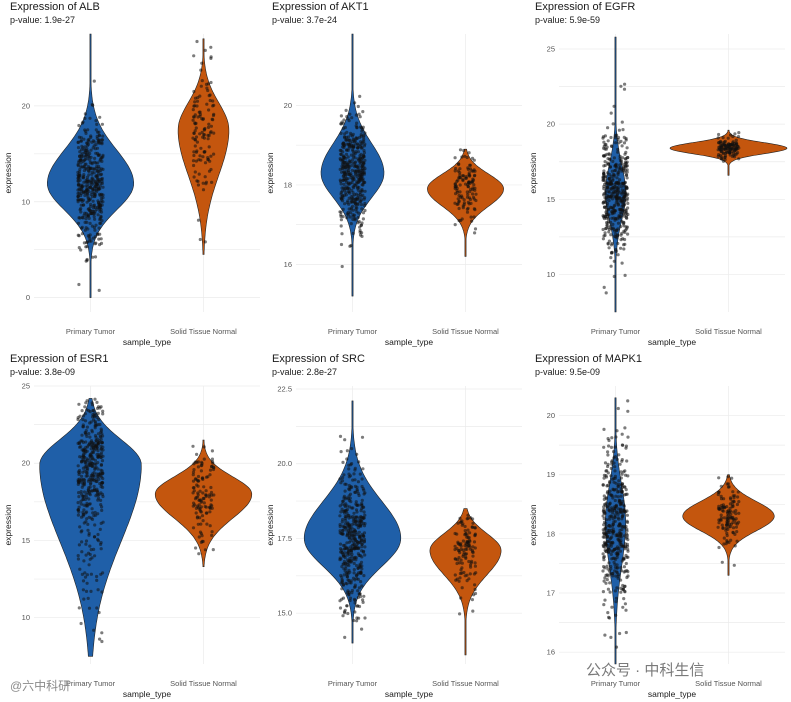 This screenshot has height=702, width=791. What do you see at coordinates (585, 7) in the screenshot?
I see `panel-title: Expression of EGFR` at bounding box center [585, 7].